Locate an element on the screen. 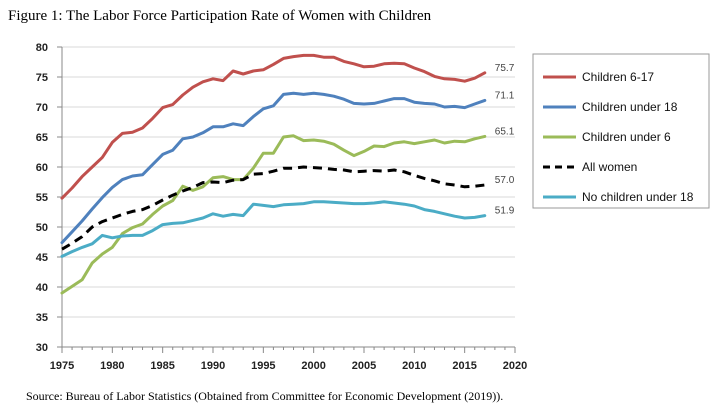  x-tick-label: 1985 is located at coordinates (162, 366).